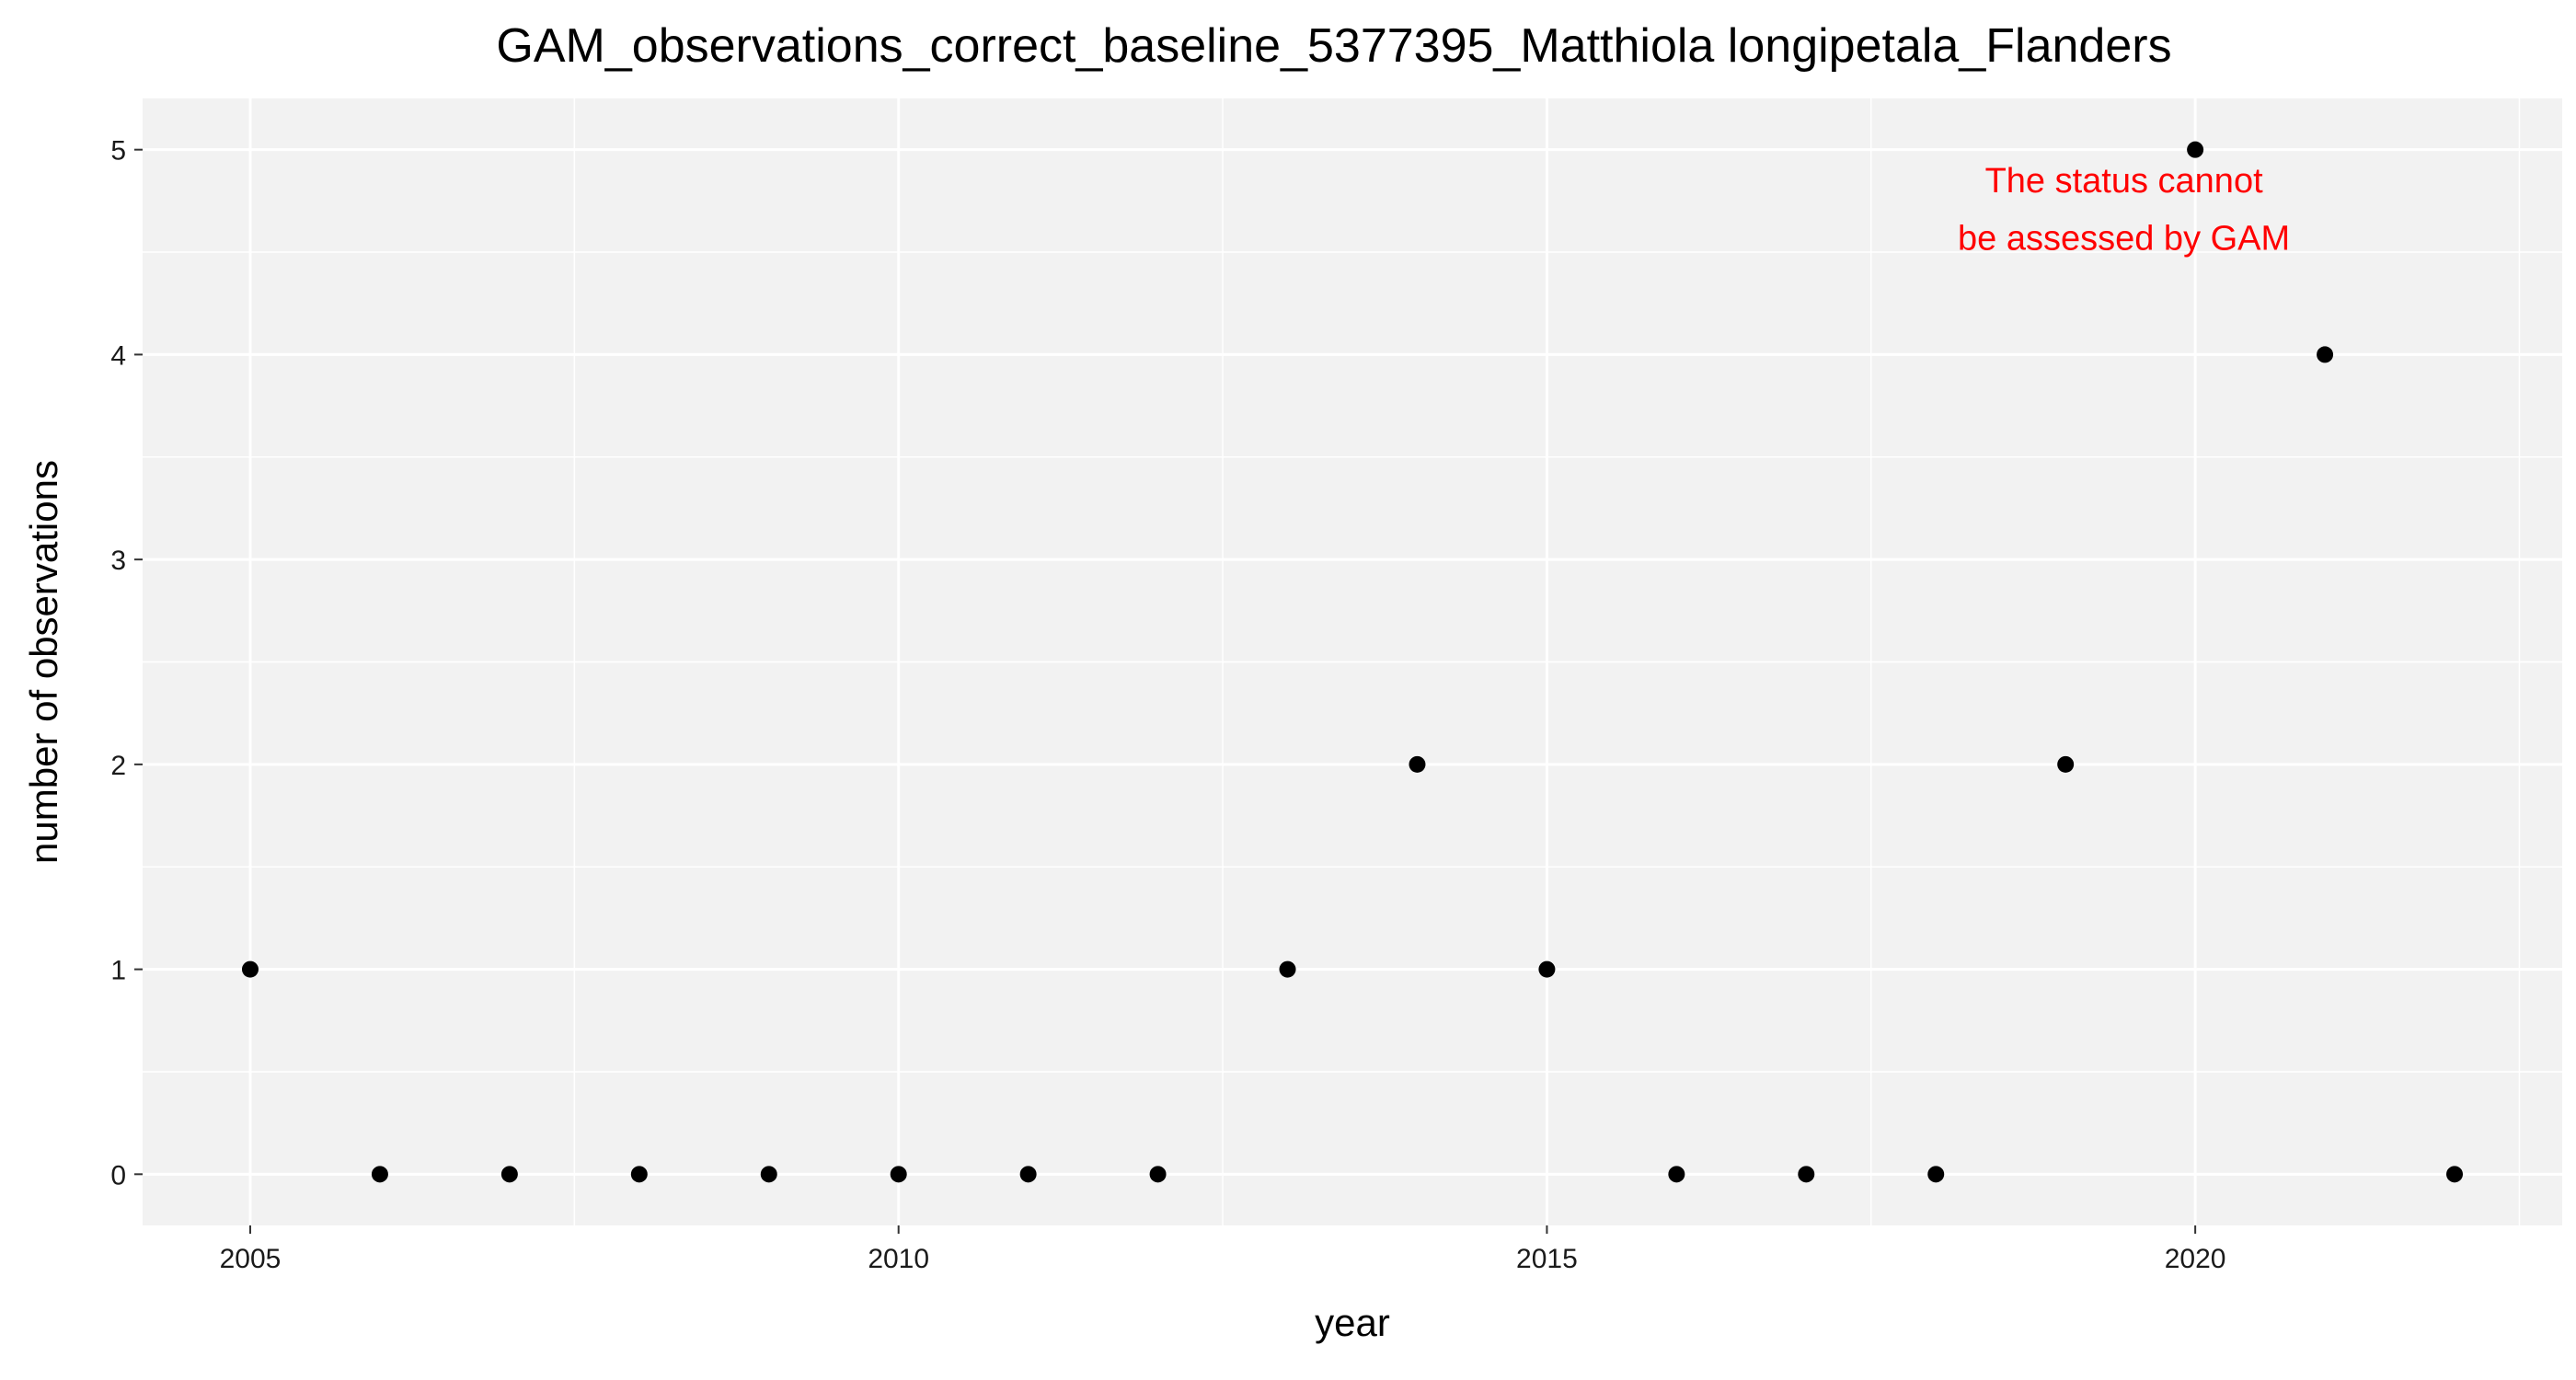 This screenshot has height=1380, width=2576. What do you see at coordinates (2195, 1259) in the screenshot?
I see `x-tick-label: 2020` at bounding box center [2195, 1259].